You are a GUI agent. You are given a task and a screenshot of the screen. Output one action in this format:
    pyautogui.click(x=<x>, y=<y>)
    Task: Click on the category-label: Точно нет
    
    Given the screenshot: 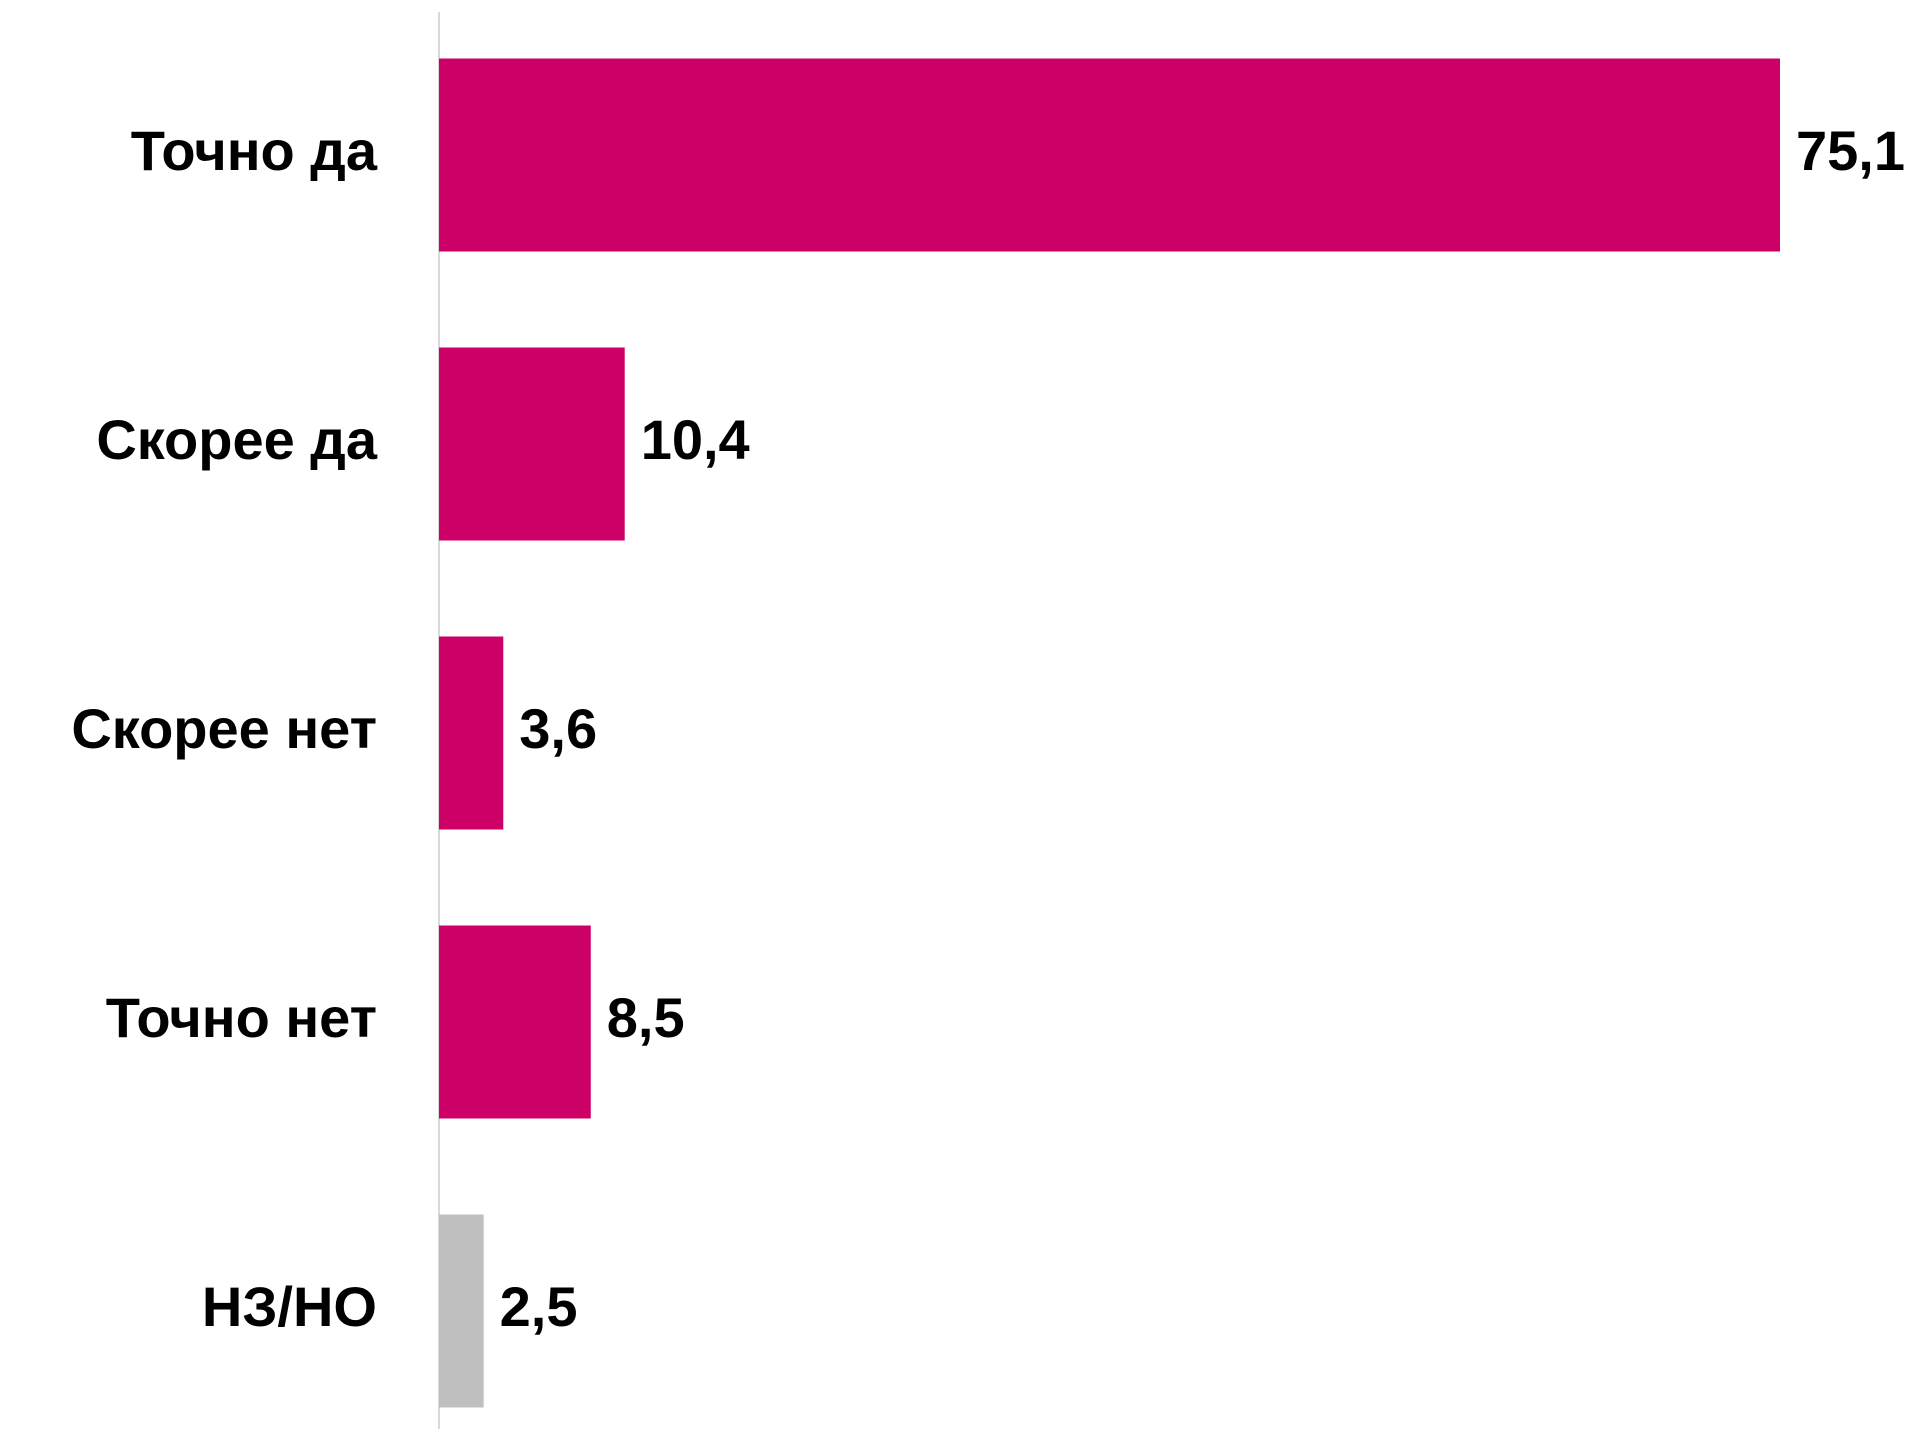 What is the action you would take?
    pyautogui.click(x=241, y=1017)
    